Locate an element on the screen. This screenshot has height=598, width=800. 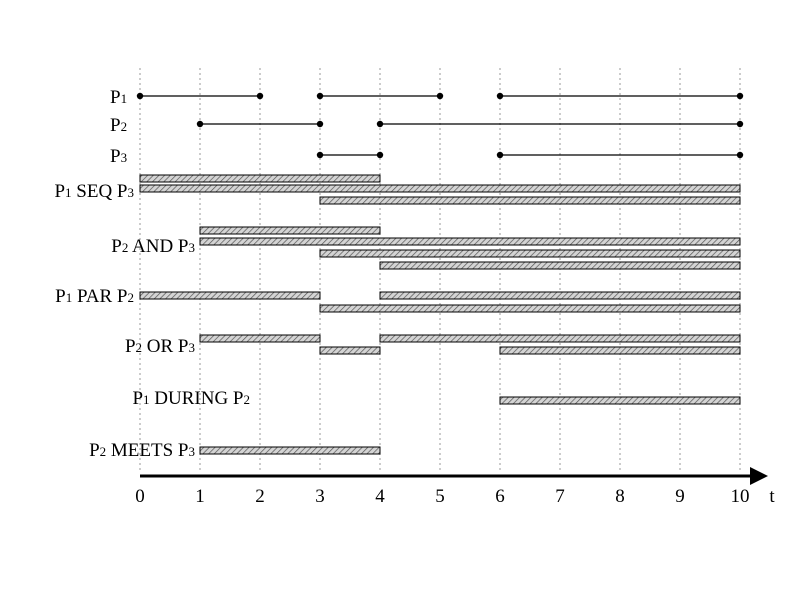
axis-label: t is located at coordinates (772, 496).